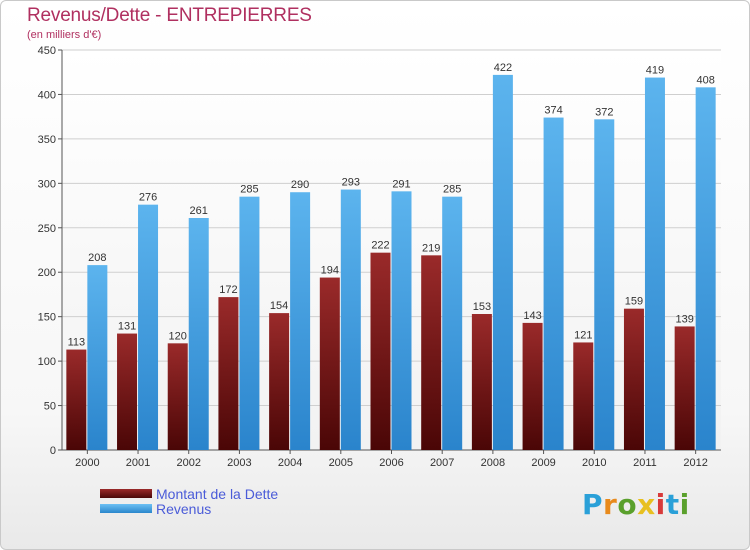  What do you see at coordinates (127, 327) in the screenshot?
I see `data-label-dette: 131` at bounding box center [127, 327].